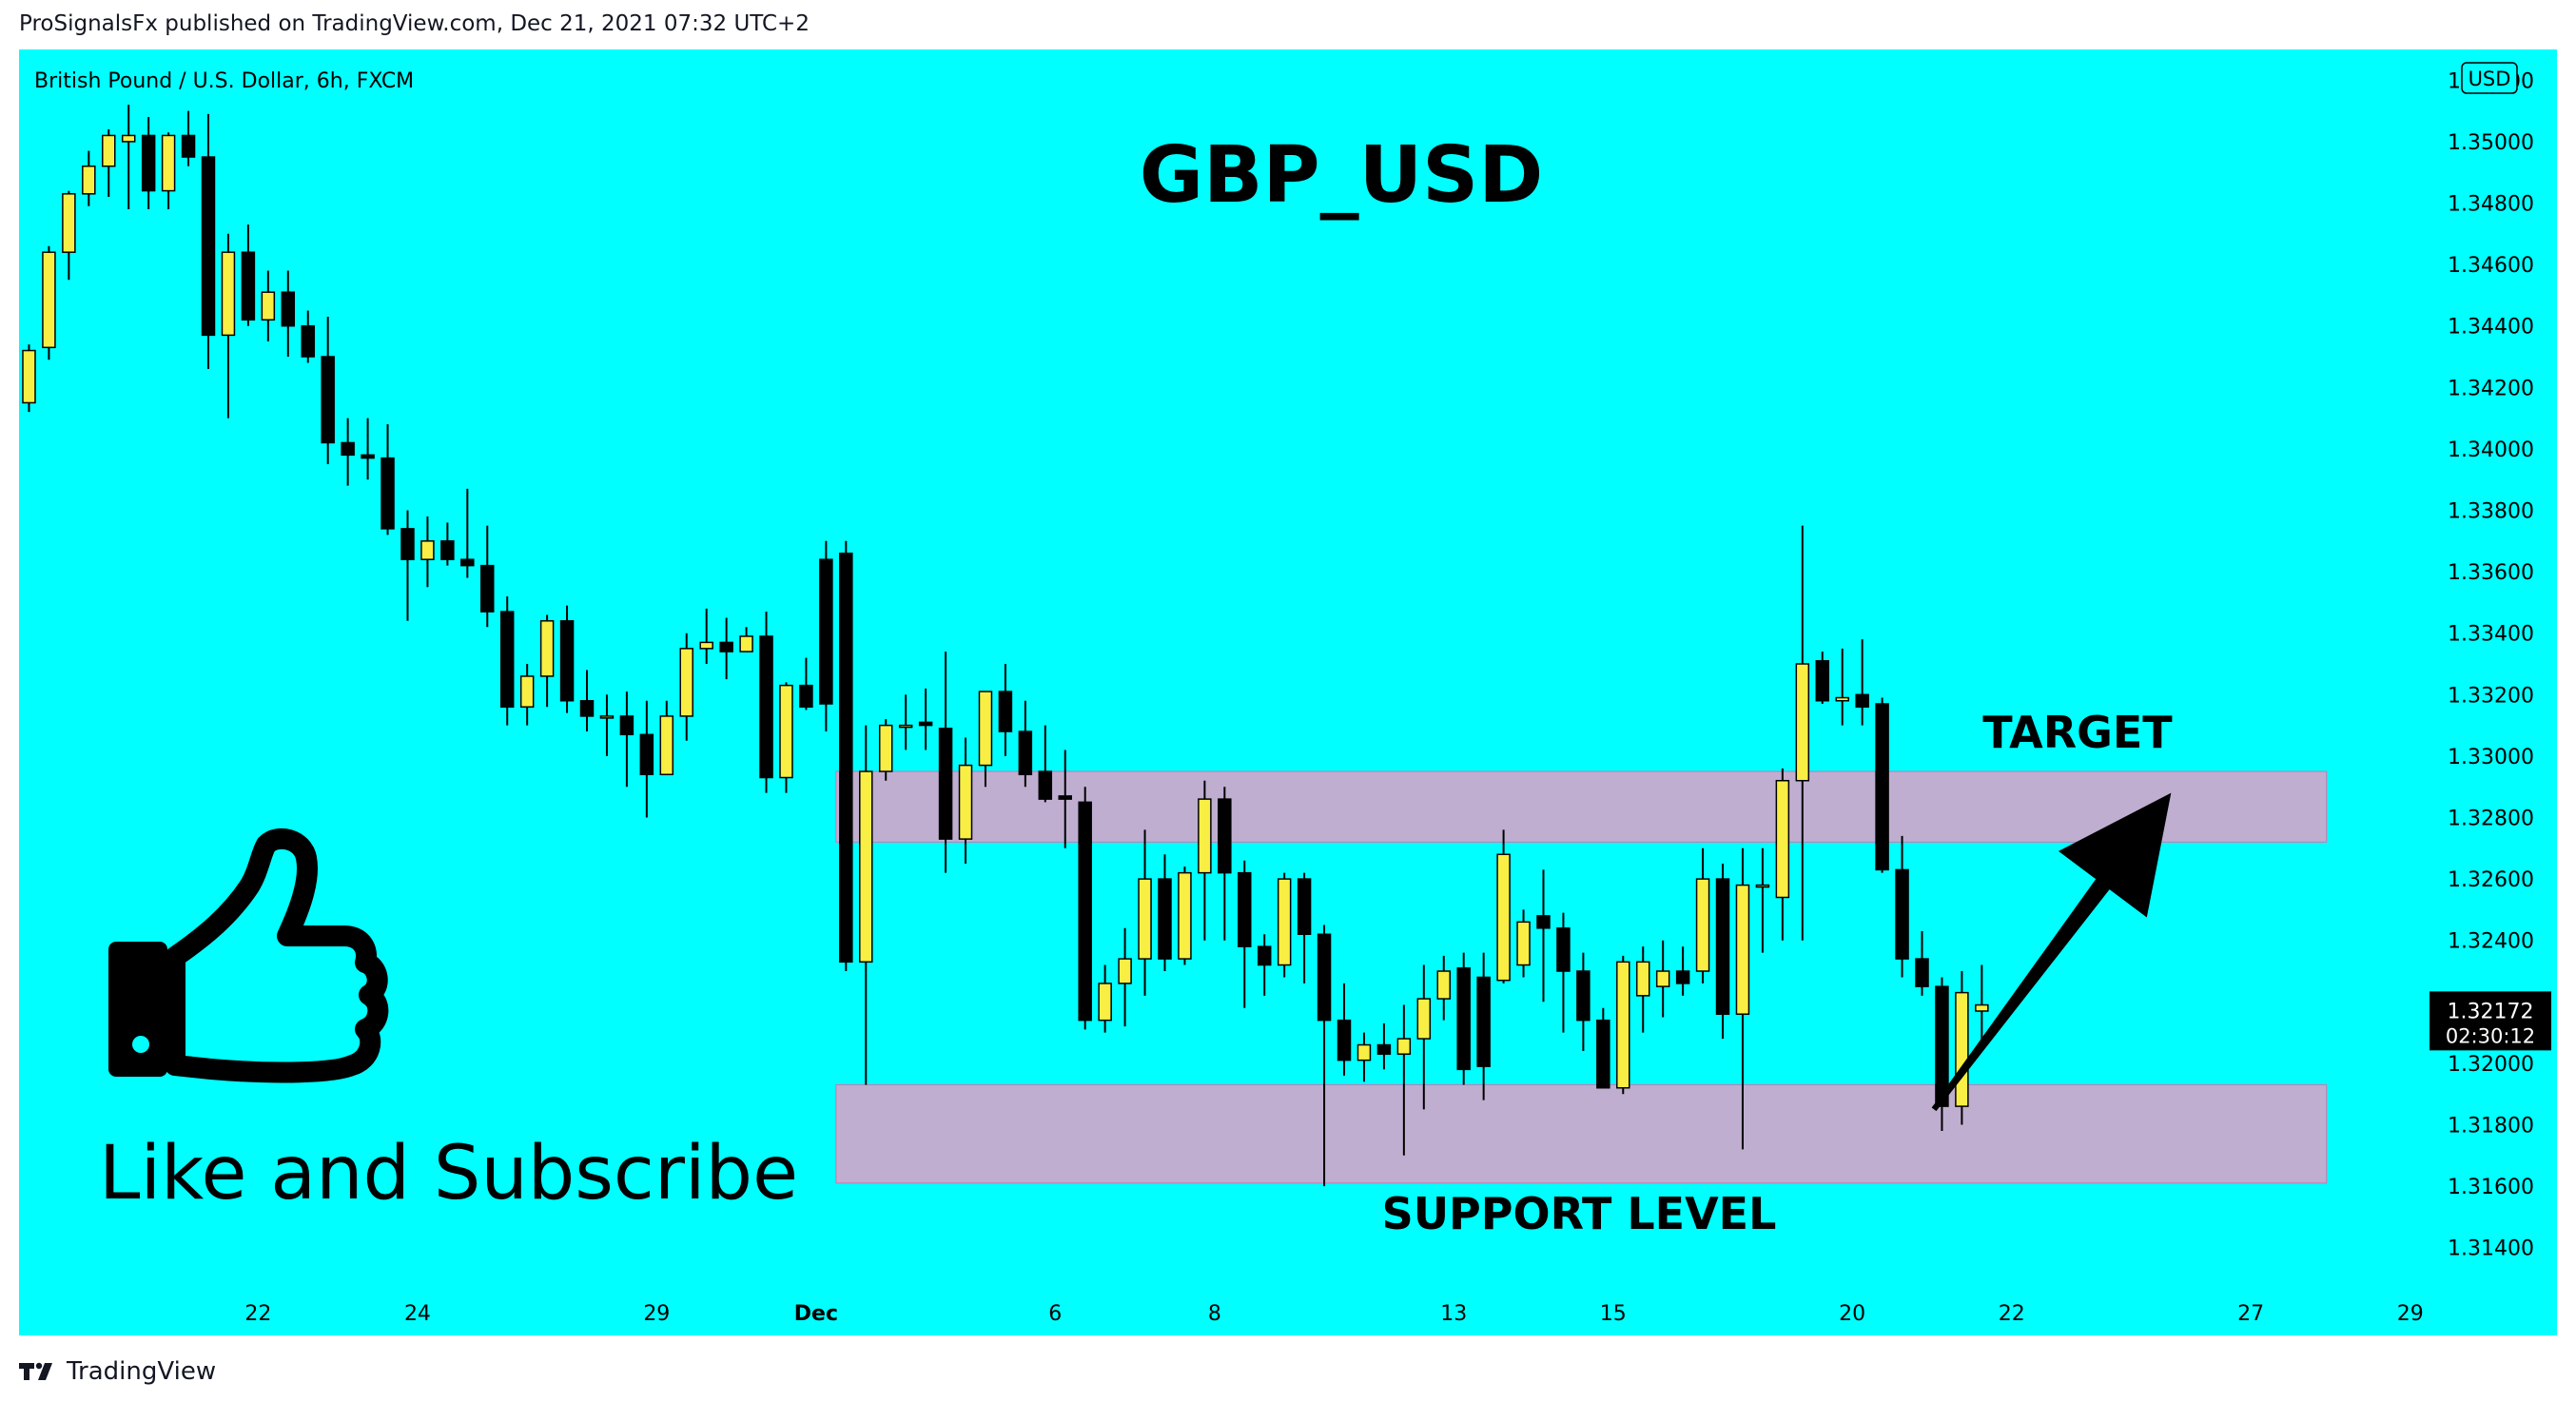 Image resolution: width=2576 pixels, height=1402 pixels. Describe the element at coordinates (2491, 1021) in the screenshot. I see `last-price-box` at that location.